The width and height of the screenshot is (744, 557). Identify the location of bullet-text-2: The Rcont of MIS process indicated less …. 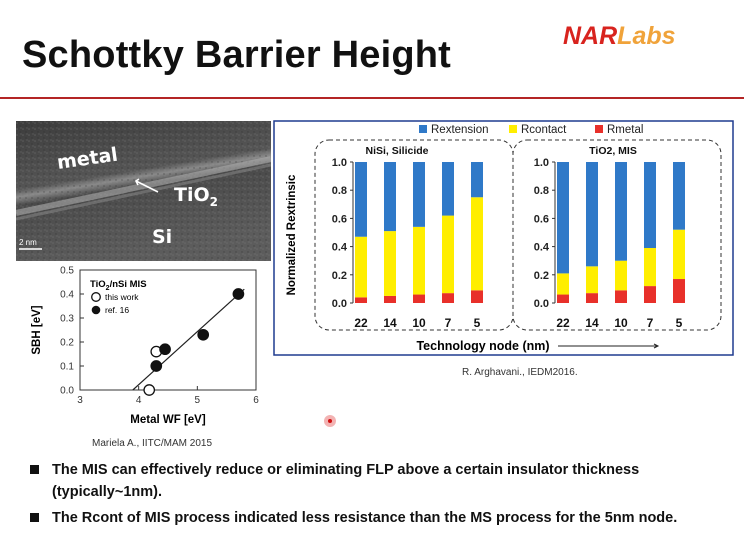
(365, 518).